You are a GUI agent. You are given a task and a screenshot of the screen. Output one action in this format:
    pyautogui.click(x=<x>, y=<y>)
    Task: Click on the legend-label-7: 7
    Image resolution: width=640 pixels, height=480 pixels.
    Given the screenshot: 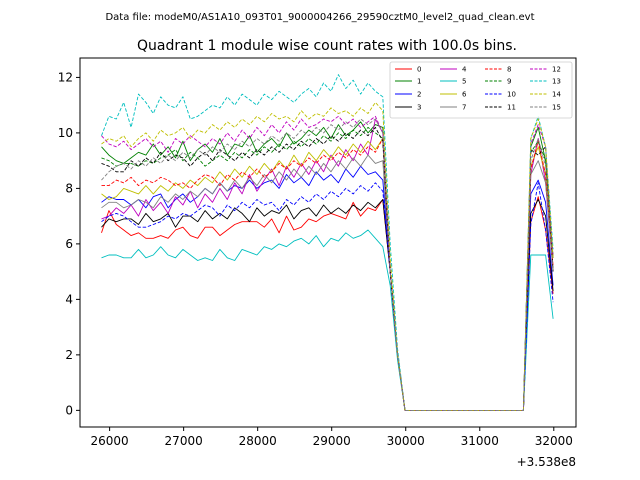 What is the action you would take?
    pyautogui.click(x=464, y=108)
    